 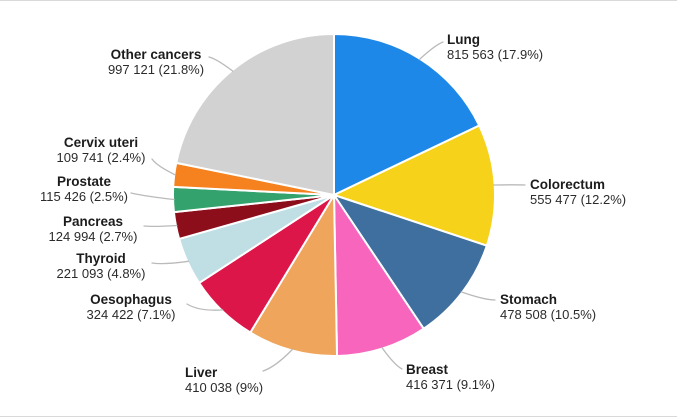 I want to click on slice-label-name: Lung, so click(x=463, y=39).